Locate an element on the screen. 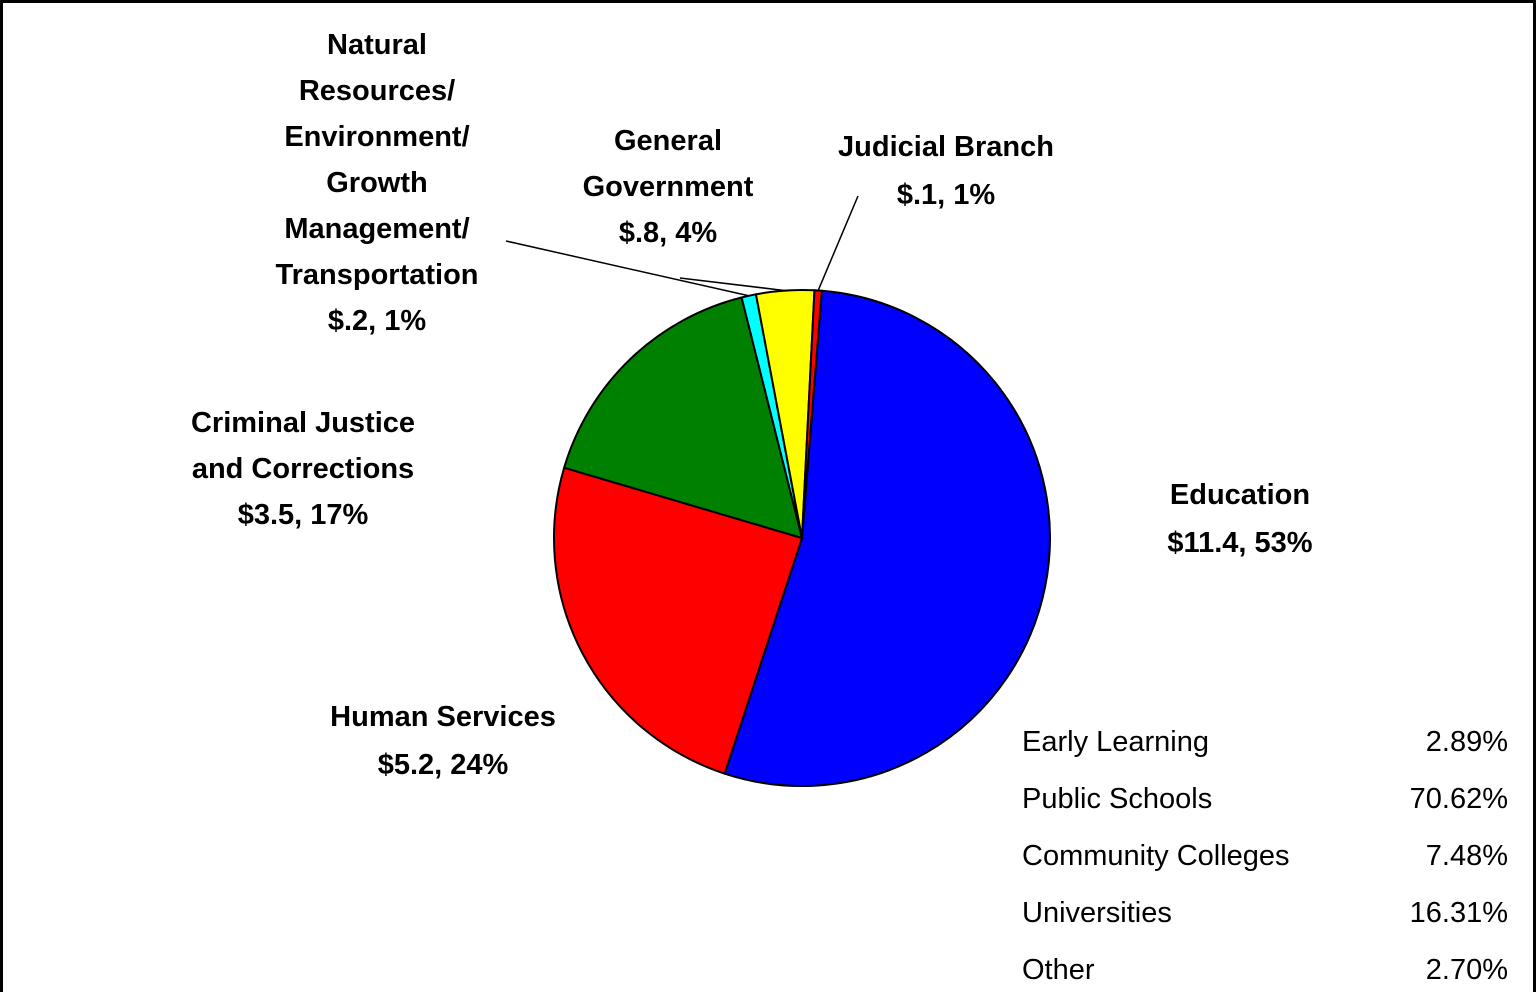 The image size is (1536, 992). slice-value-label: $5.2, 24% is located at coordinates (443, 765).